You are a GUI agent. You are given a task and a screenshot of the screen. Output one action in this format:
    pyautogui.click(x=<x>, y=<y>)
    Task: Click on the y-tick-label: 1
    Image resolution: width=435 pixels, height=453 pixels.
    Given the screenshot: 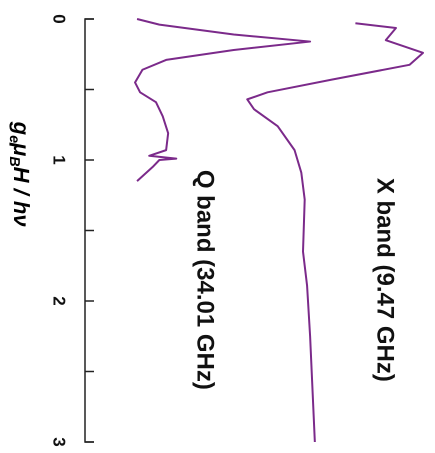 What is the action you would take?
    pyautogui.click(x=59, y=160)
    